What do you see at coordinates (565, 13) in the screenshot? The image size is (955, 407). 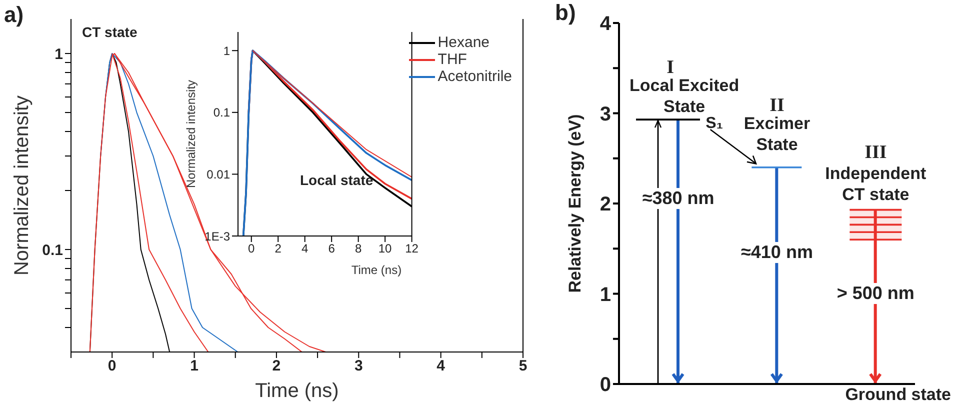 I see `chart-title: b)` at bounding box center [565, 13].